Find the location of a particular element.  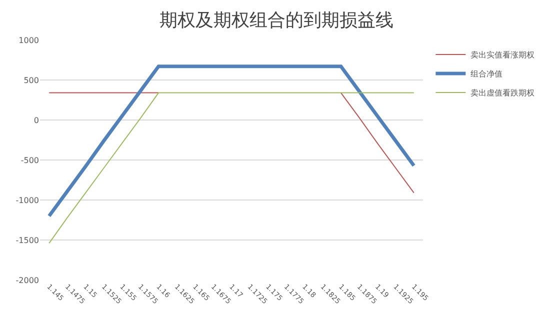

legend-label: 卖出虚值看跌期权 is located at coordinates (502, 93).